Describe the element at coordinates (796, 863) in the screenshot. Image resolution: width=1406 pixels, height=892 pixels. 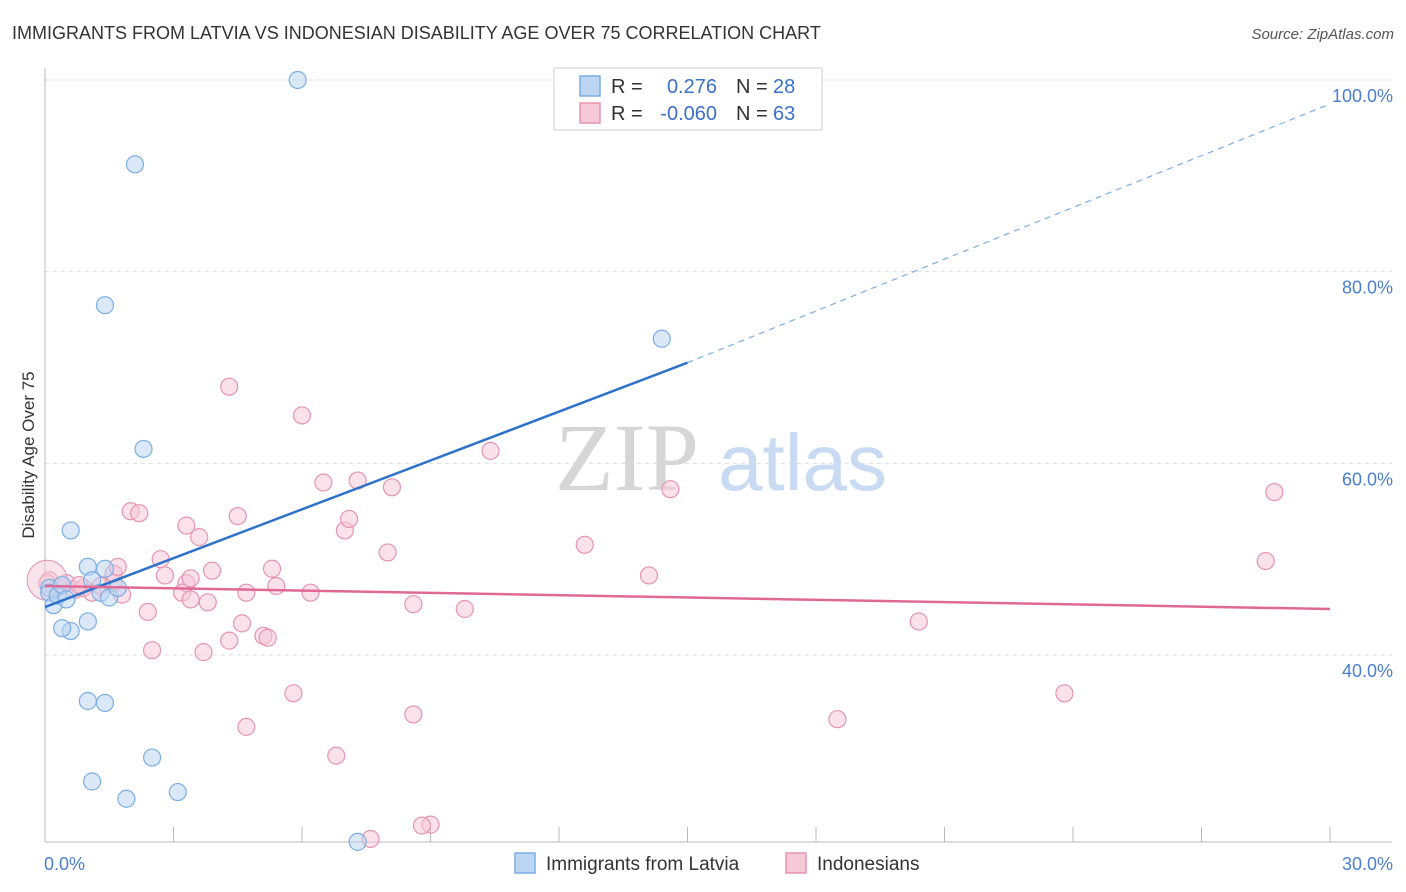
I see `bottom-legend-swatch-indonesians` at that location.